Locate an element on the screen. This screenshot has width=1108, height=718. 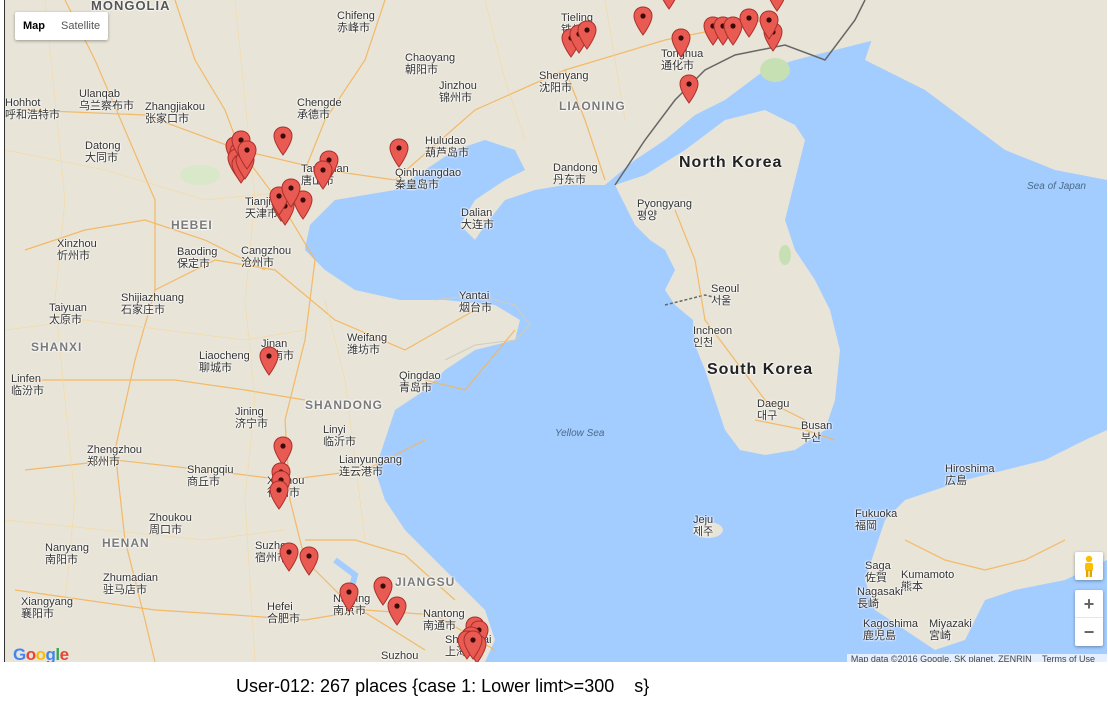
city-name-local: 商丘市 is located at coordinates (203, 482).